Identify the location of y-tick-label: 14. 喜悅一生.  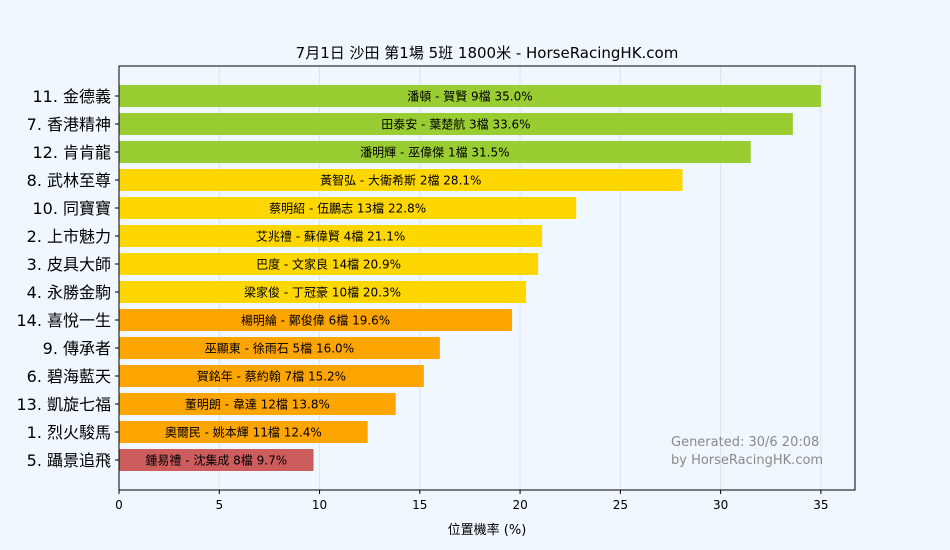
(63, 320).